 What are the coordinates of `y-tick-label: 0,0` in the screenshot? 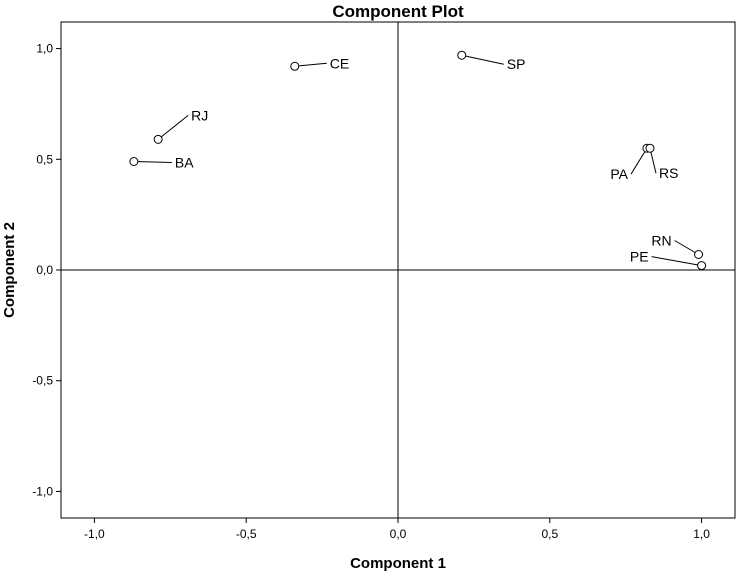 It's located at (44, 270).